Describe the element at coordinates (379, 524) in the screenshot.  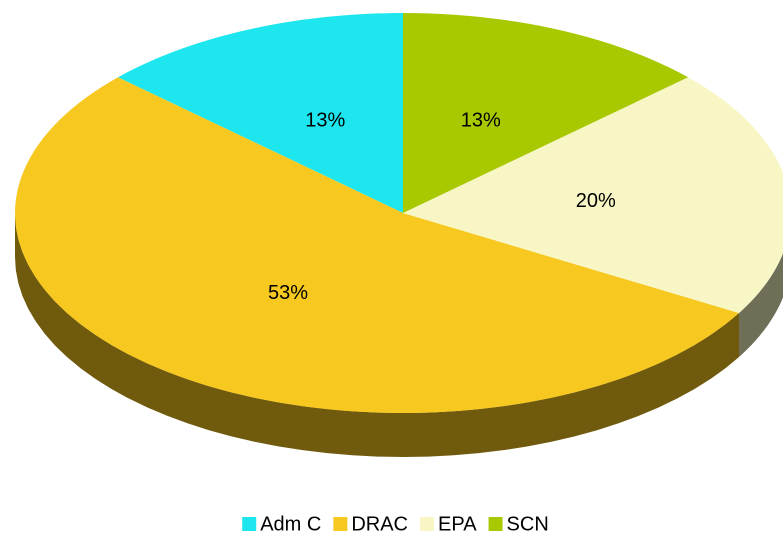
I see `legend-label: DRAC` at that location.